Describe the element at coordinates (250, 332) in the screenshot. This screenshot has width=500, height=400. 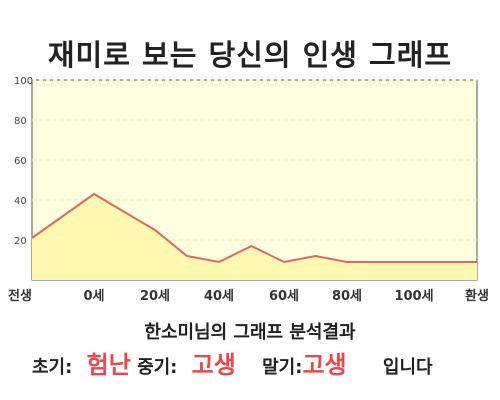
I see `analysis-summary: 한소미님의 그래프 분석결과` at that location.